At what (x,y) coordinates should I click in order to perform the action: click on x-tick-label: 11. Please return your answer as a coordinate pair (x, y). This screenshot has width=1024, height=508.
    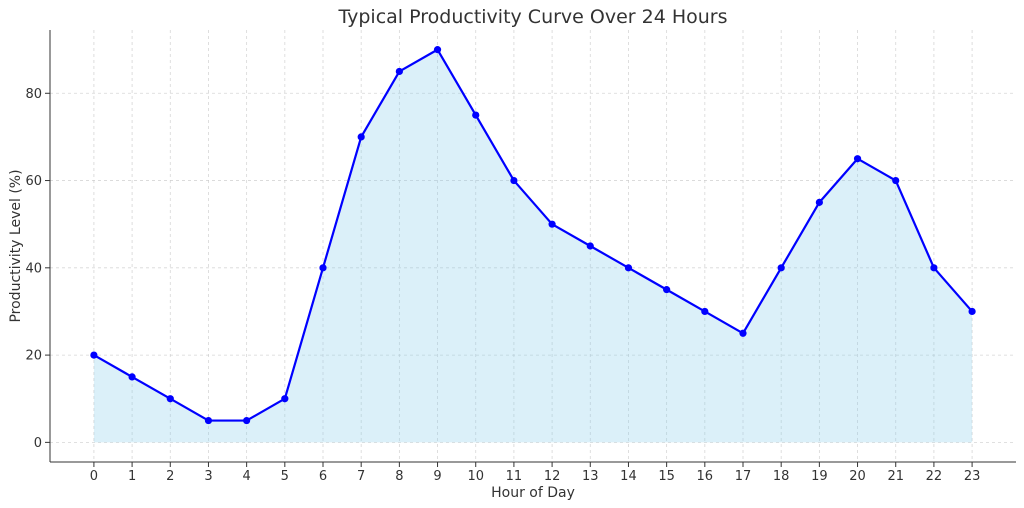
    Looking at the image, I should click on (514, 476).